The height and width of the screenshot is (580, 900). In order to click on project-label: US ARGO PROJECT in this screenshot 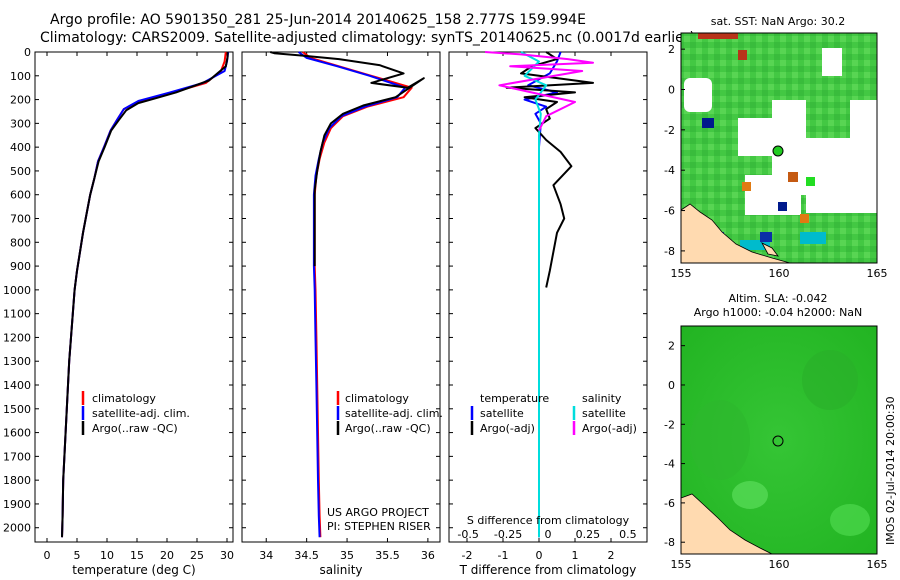, I will do `click(378, 512)`.